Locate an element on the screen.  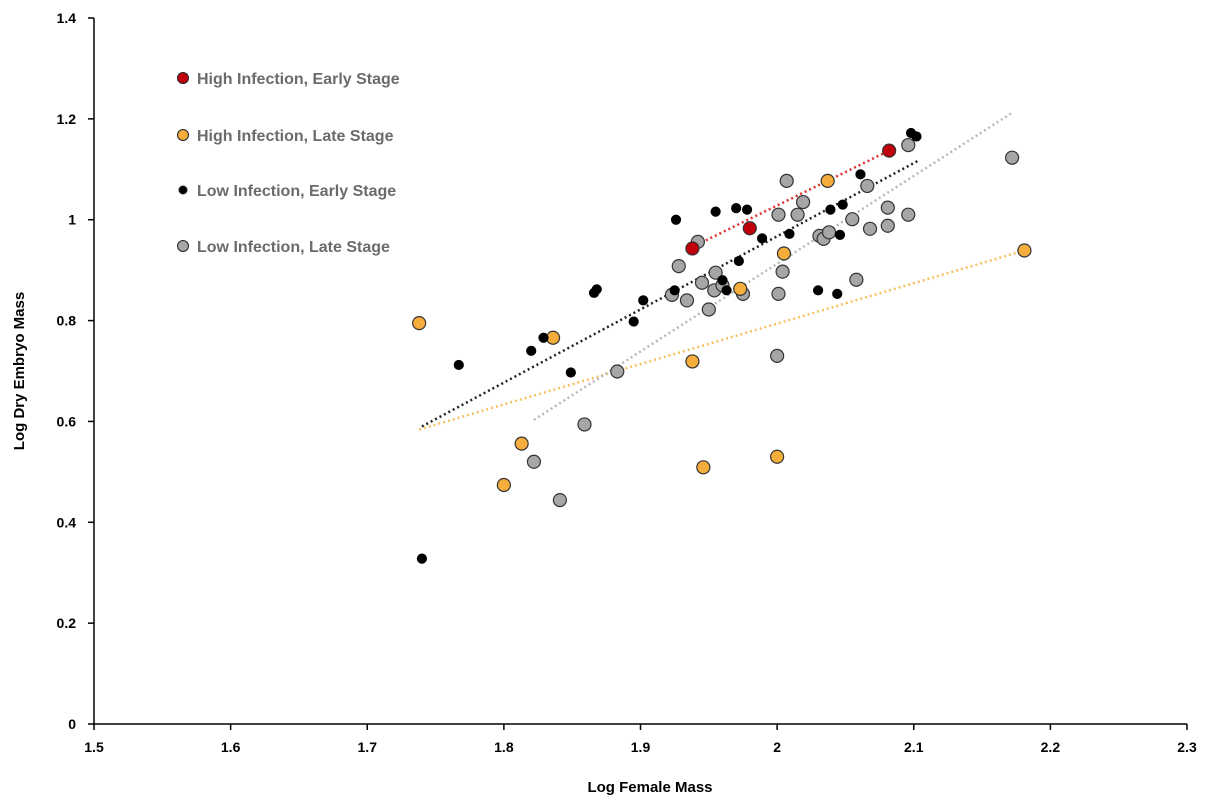
y-tick-label: 1 is located at coordinates (72, 220).